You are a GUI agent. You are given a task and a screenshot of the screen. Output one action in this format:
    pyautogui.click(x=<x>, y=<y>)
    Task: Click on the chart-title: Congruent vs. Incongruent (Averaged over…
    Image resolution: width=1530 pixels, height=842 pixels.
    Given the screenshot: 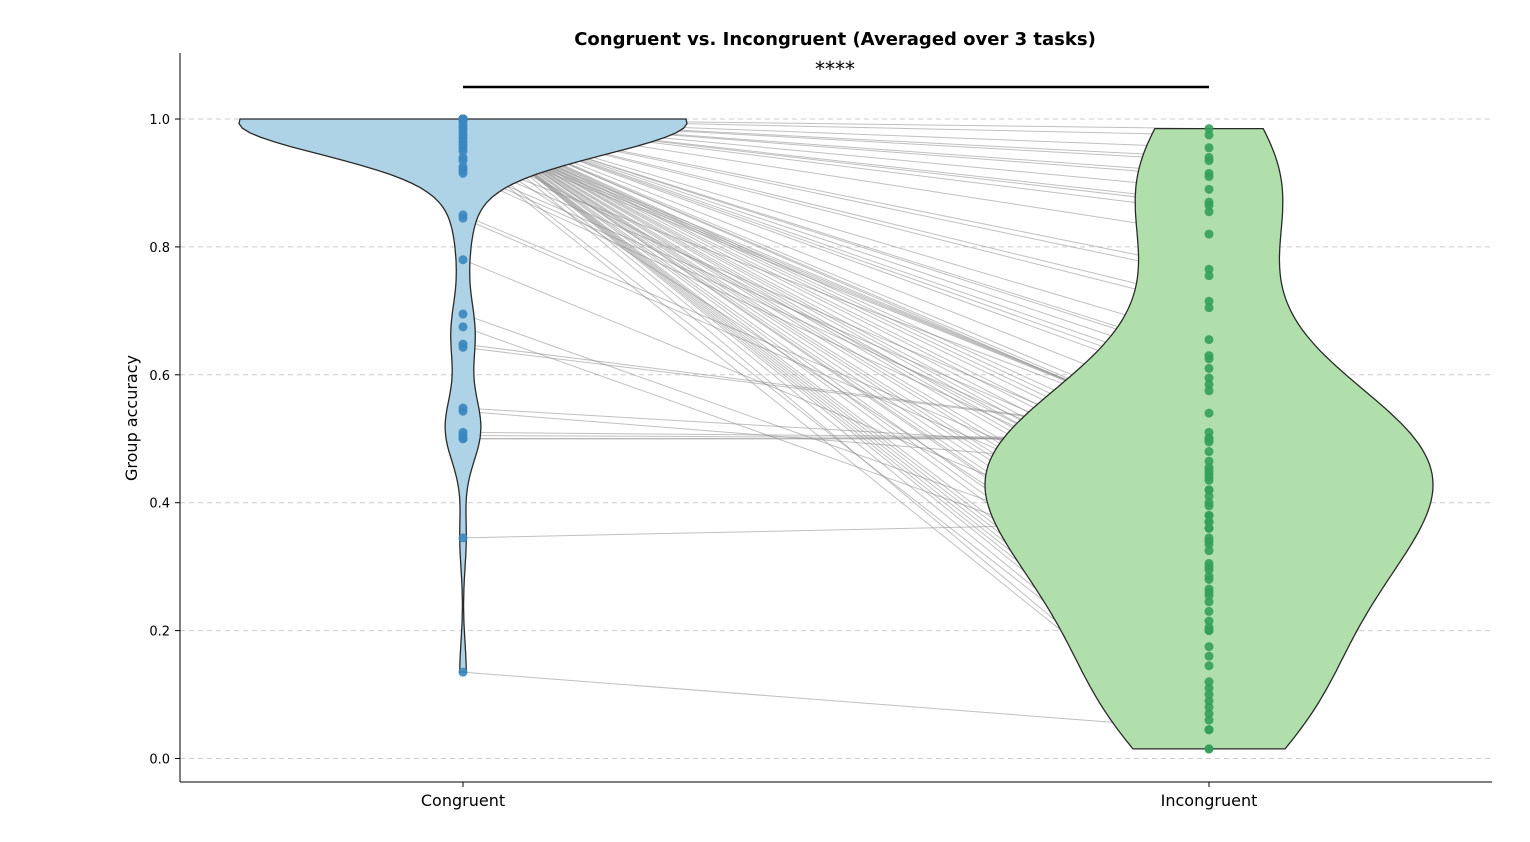 What is the action you would take?
    pyautogui.click(x=835, y=39)
    